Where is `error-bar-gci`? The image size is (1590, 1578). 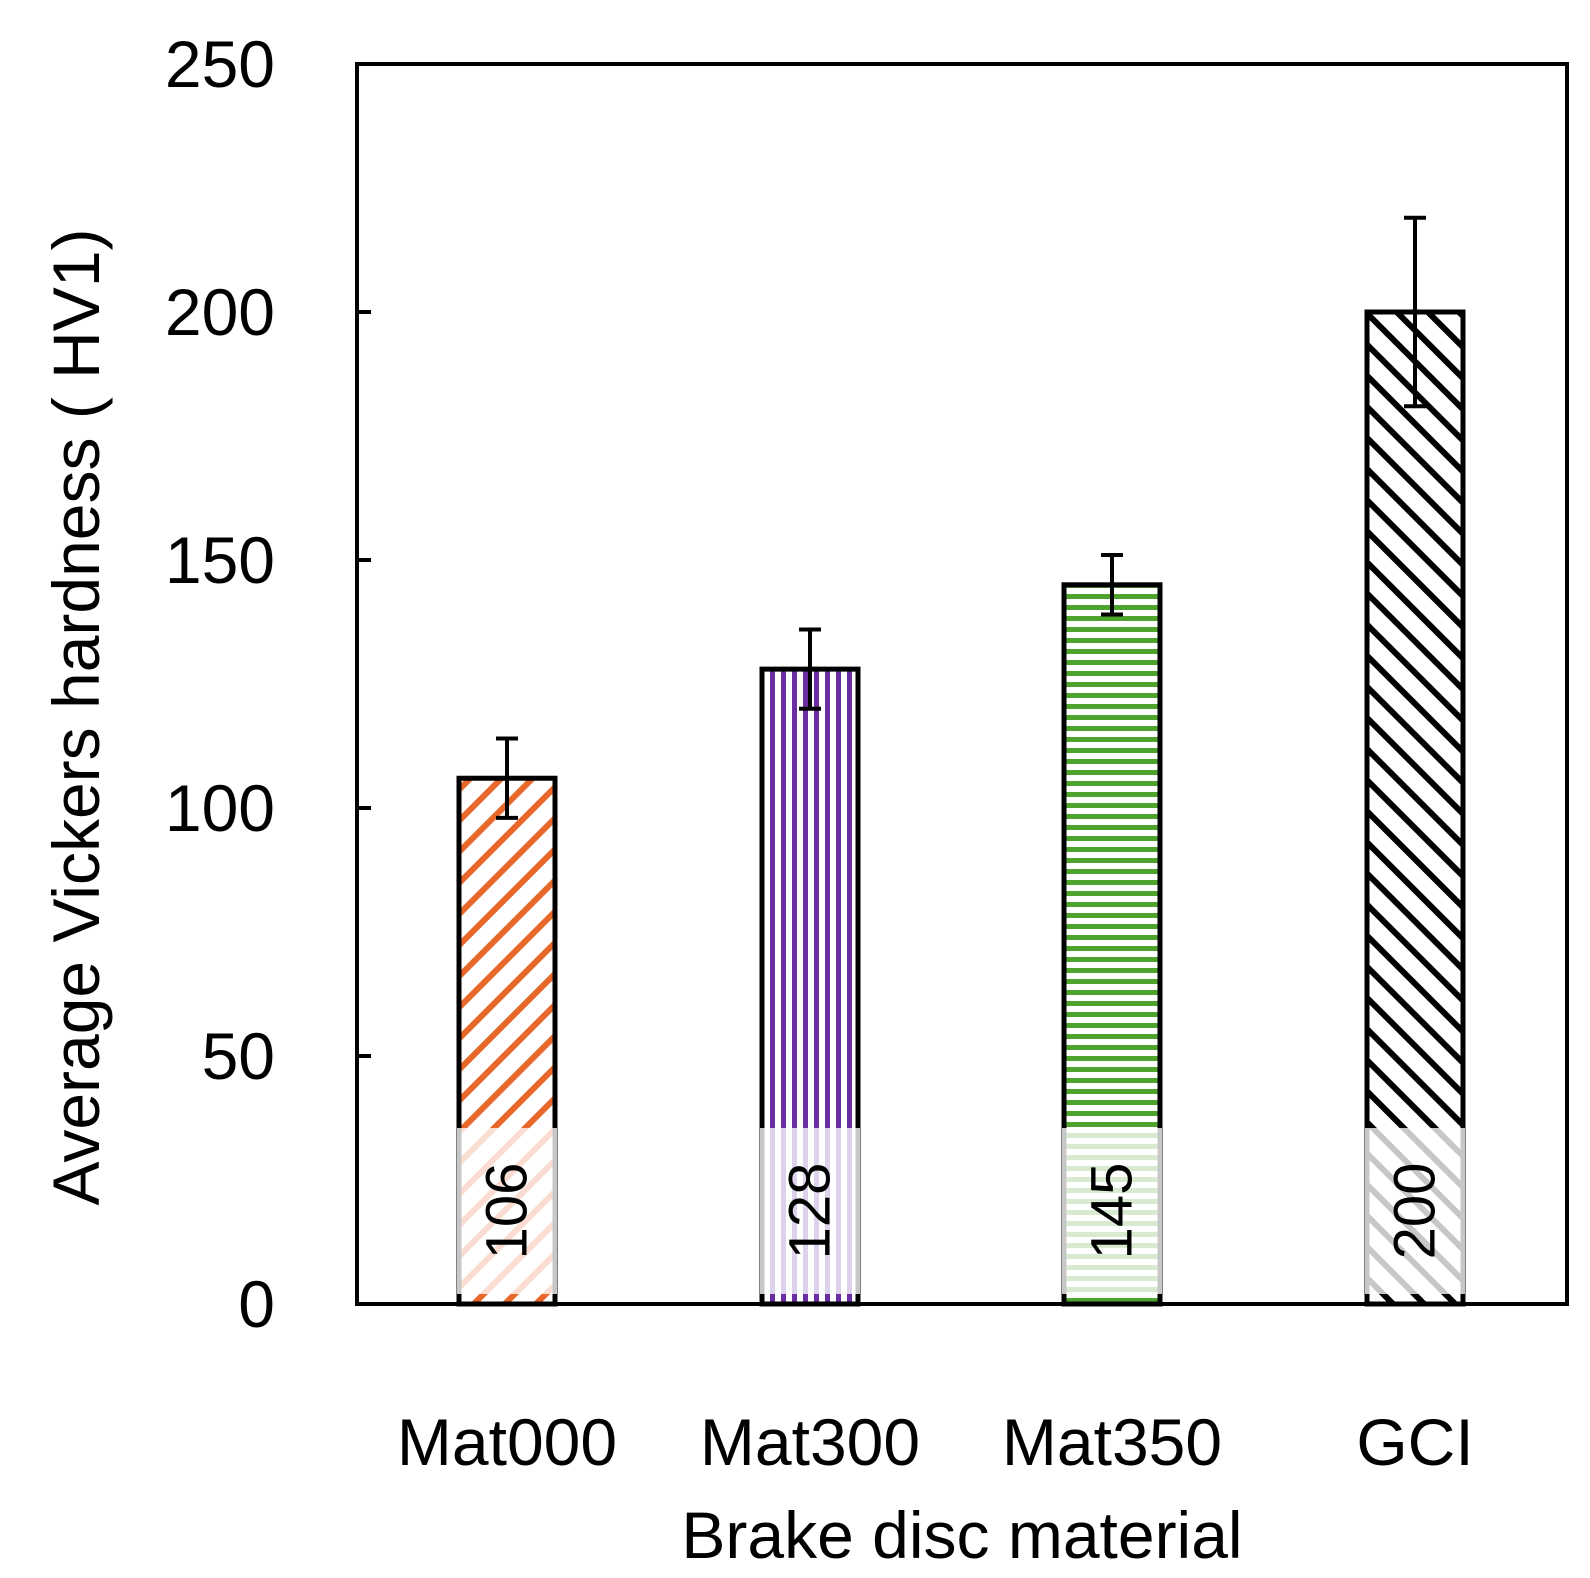 error-bar-gci is located at coordinates (1415, 312).